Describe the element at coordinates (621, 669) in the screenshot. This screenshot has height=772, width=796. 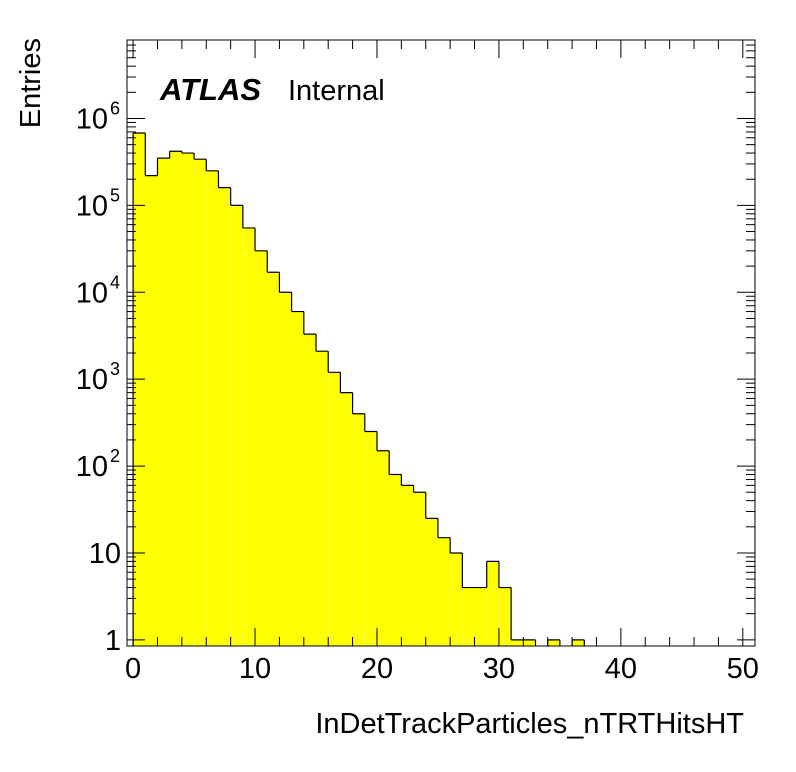
I see `x-tick-label: 40` at that location.